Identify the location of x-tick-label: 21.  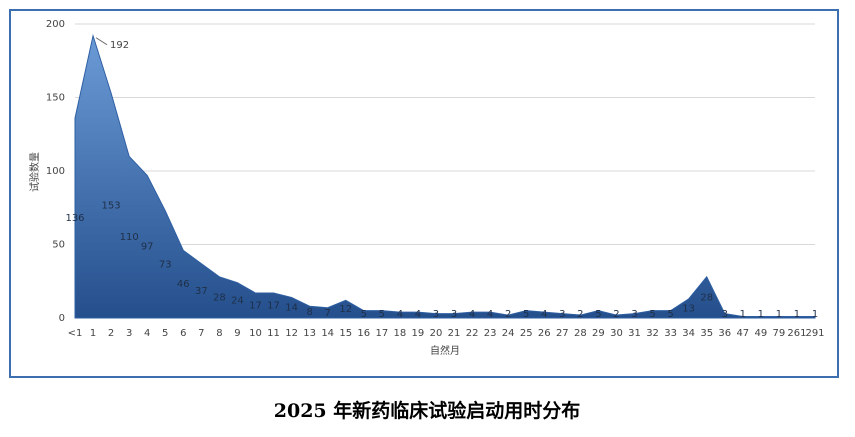
(454, 333).